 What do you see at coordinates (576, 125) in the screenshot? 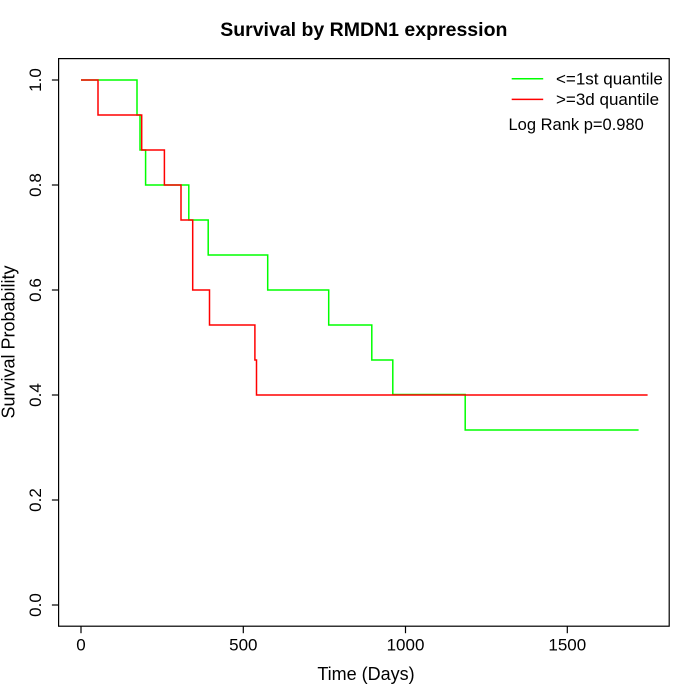
I see `svg-text: Log Rank p=0.980` at bounding box center [576, 125].